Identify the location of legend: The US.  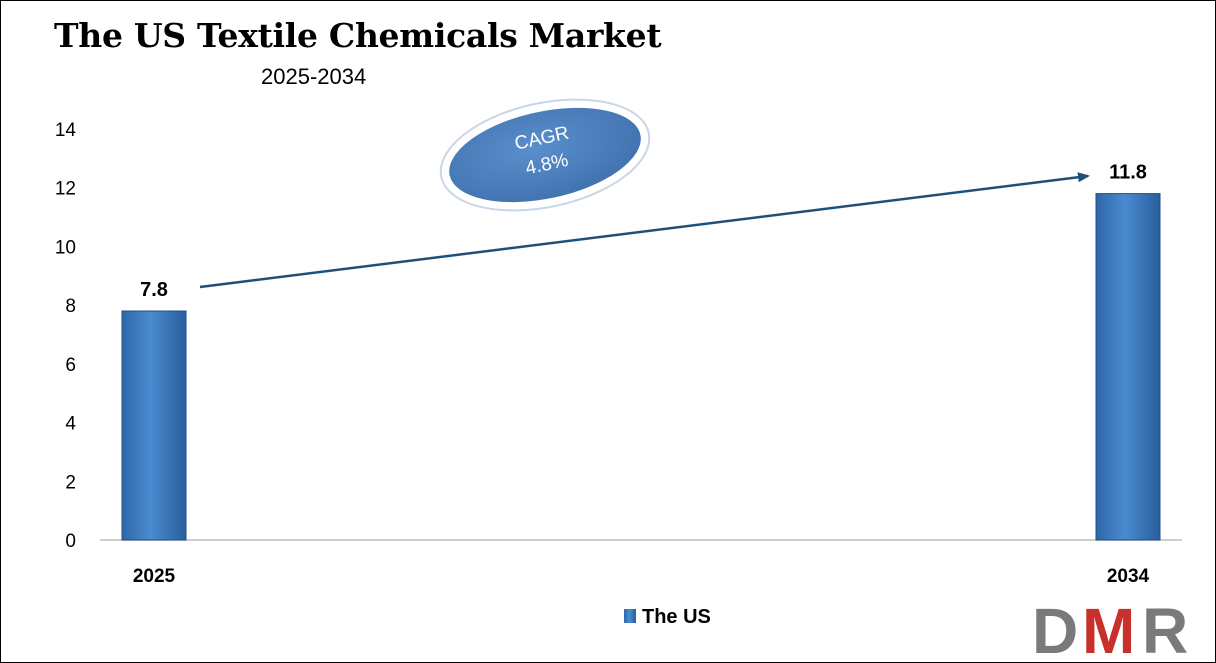
(667, 617).